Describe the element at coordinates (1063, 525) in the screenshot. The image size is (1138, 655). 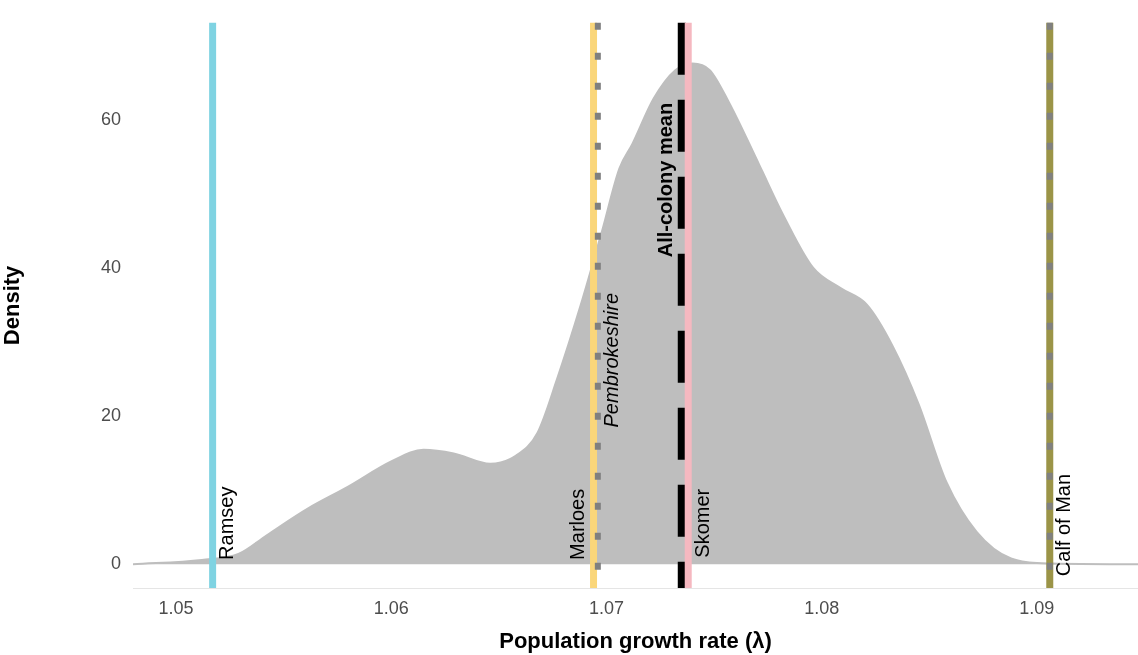
I see `ref-line-label: Calf of Man` at that location.